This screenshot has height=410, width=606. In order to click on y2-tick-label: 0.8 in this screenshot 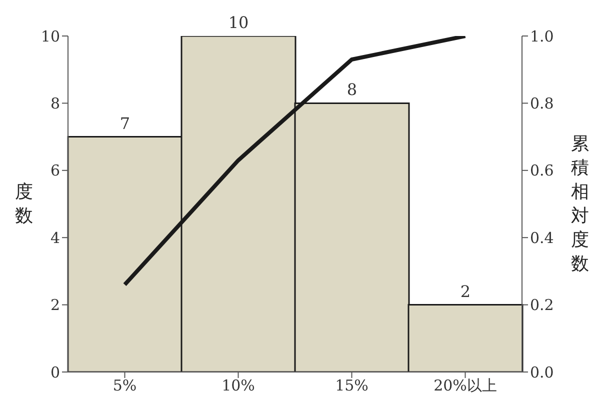, I will do `click(542, 103)`.